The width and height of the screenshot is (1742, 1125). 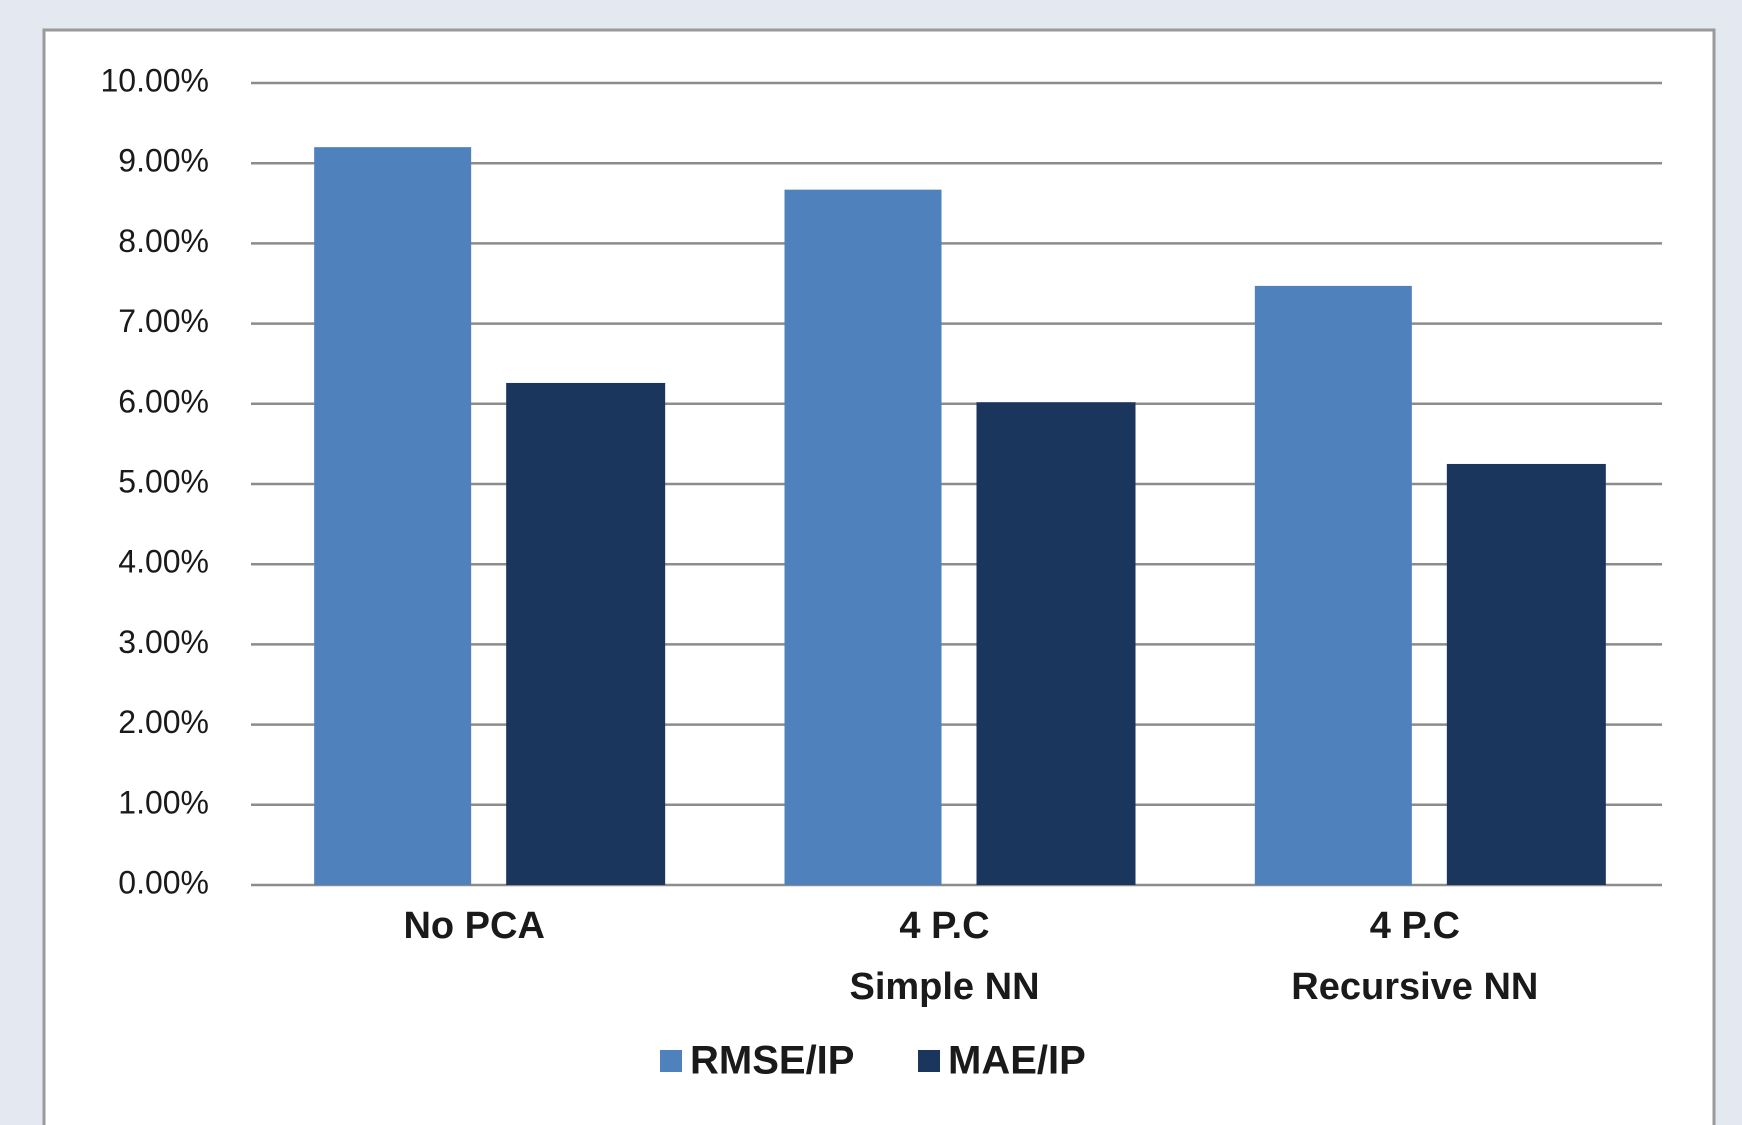 What do you see at coordinates (163, 161) in the screenshot?
I see `y-tick-label: 9.00%` at bounding box center [163, 161].